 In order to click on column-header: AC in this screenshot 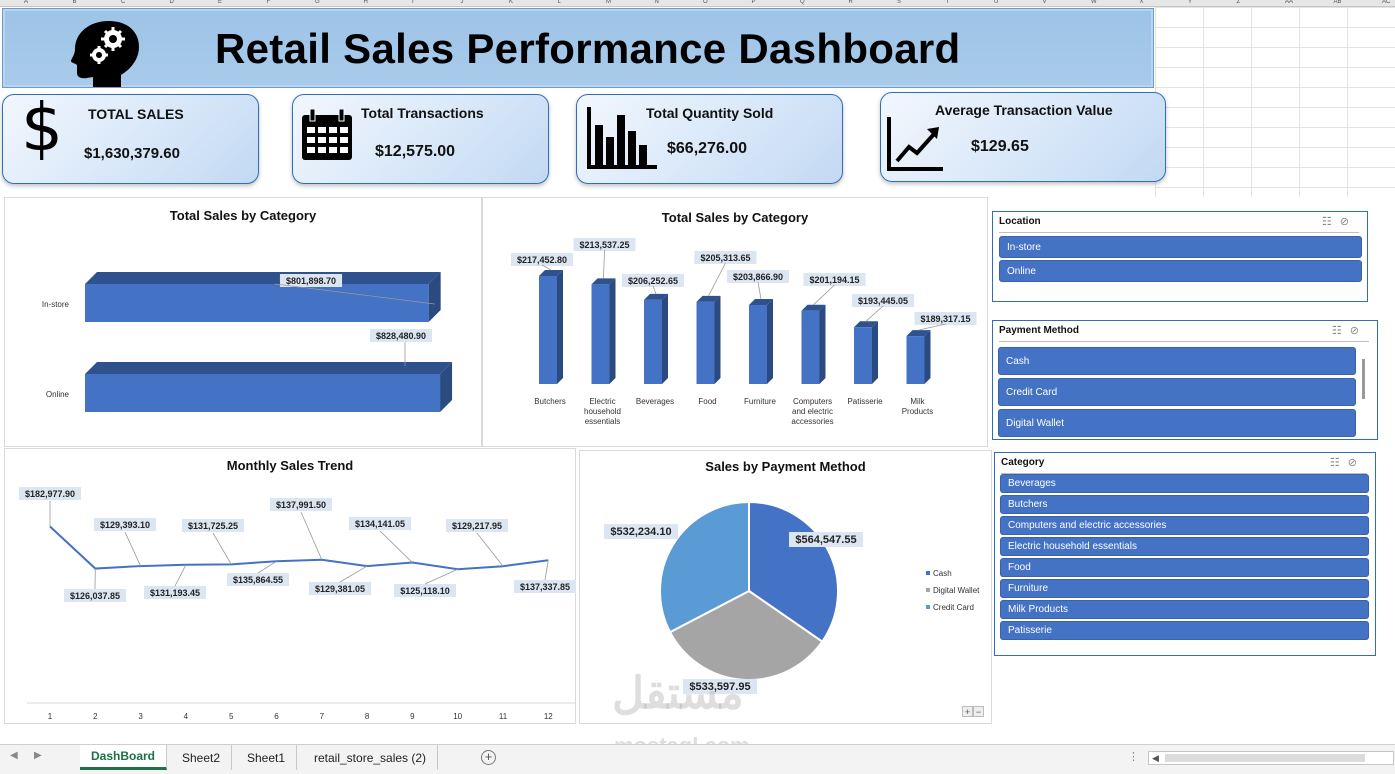, I will do `click(1386, 2)`.